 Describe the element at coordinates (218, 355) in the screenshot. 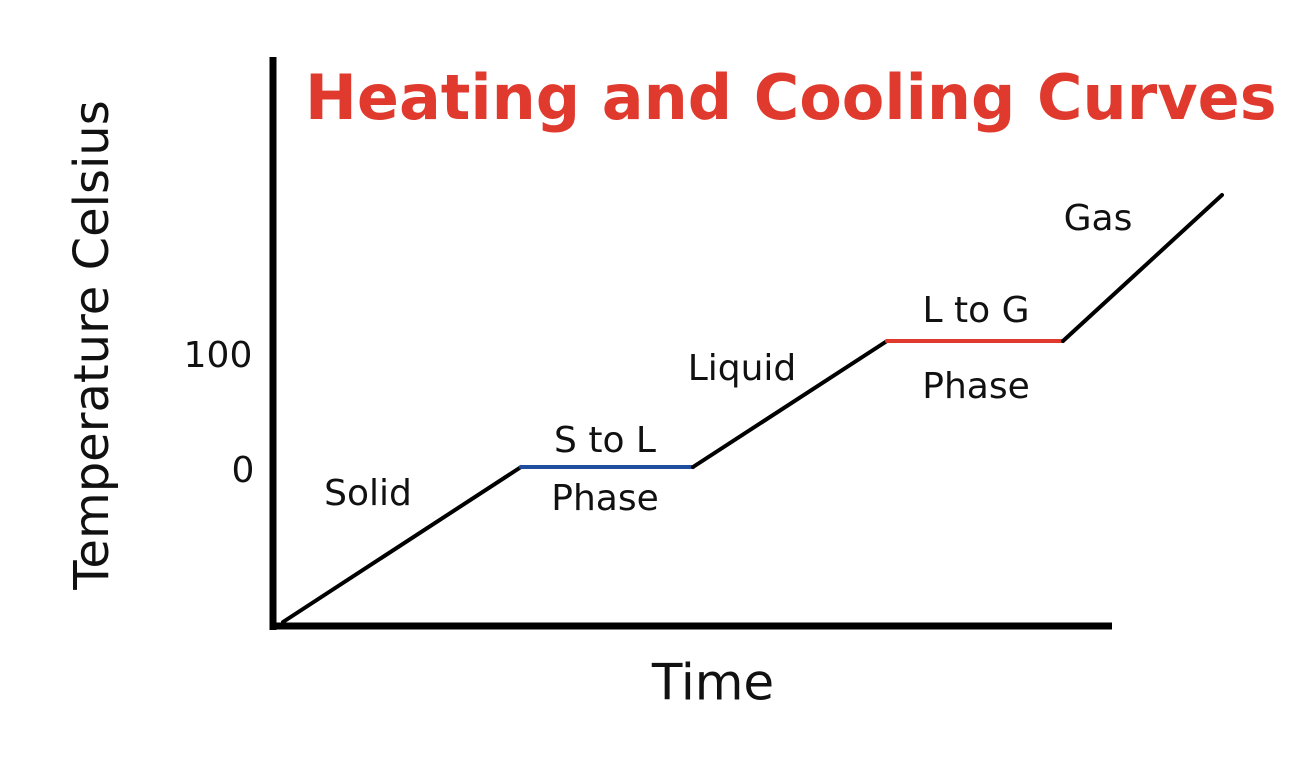

I see `y-tick-label: 100` at that location.